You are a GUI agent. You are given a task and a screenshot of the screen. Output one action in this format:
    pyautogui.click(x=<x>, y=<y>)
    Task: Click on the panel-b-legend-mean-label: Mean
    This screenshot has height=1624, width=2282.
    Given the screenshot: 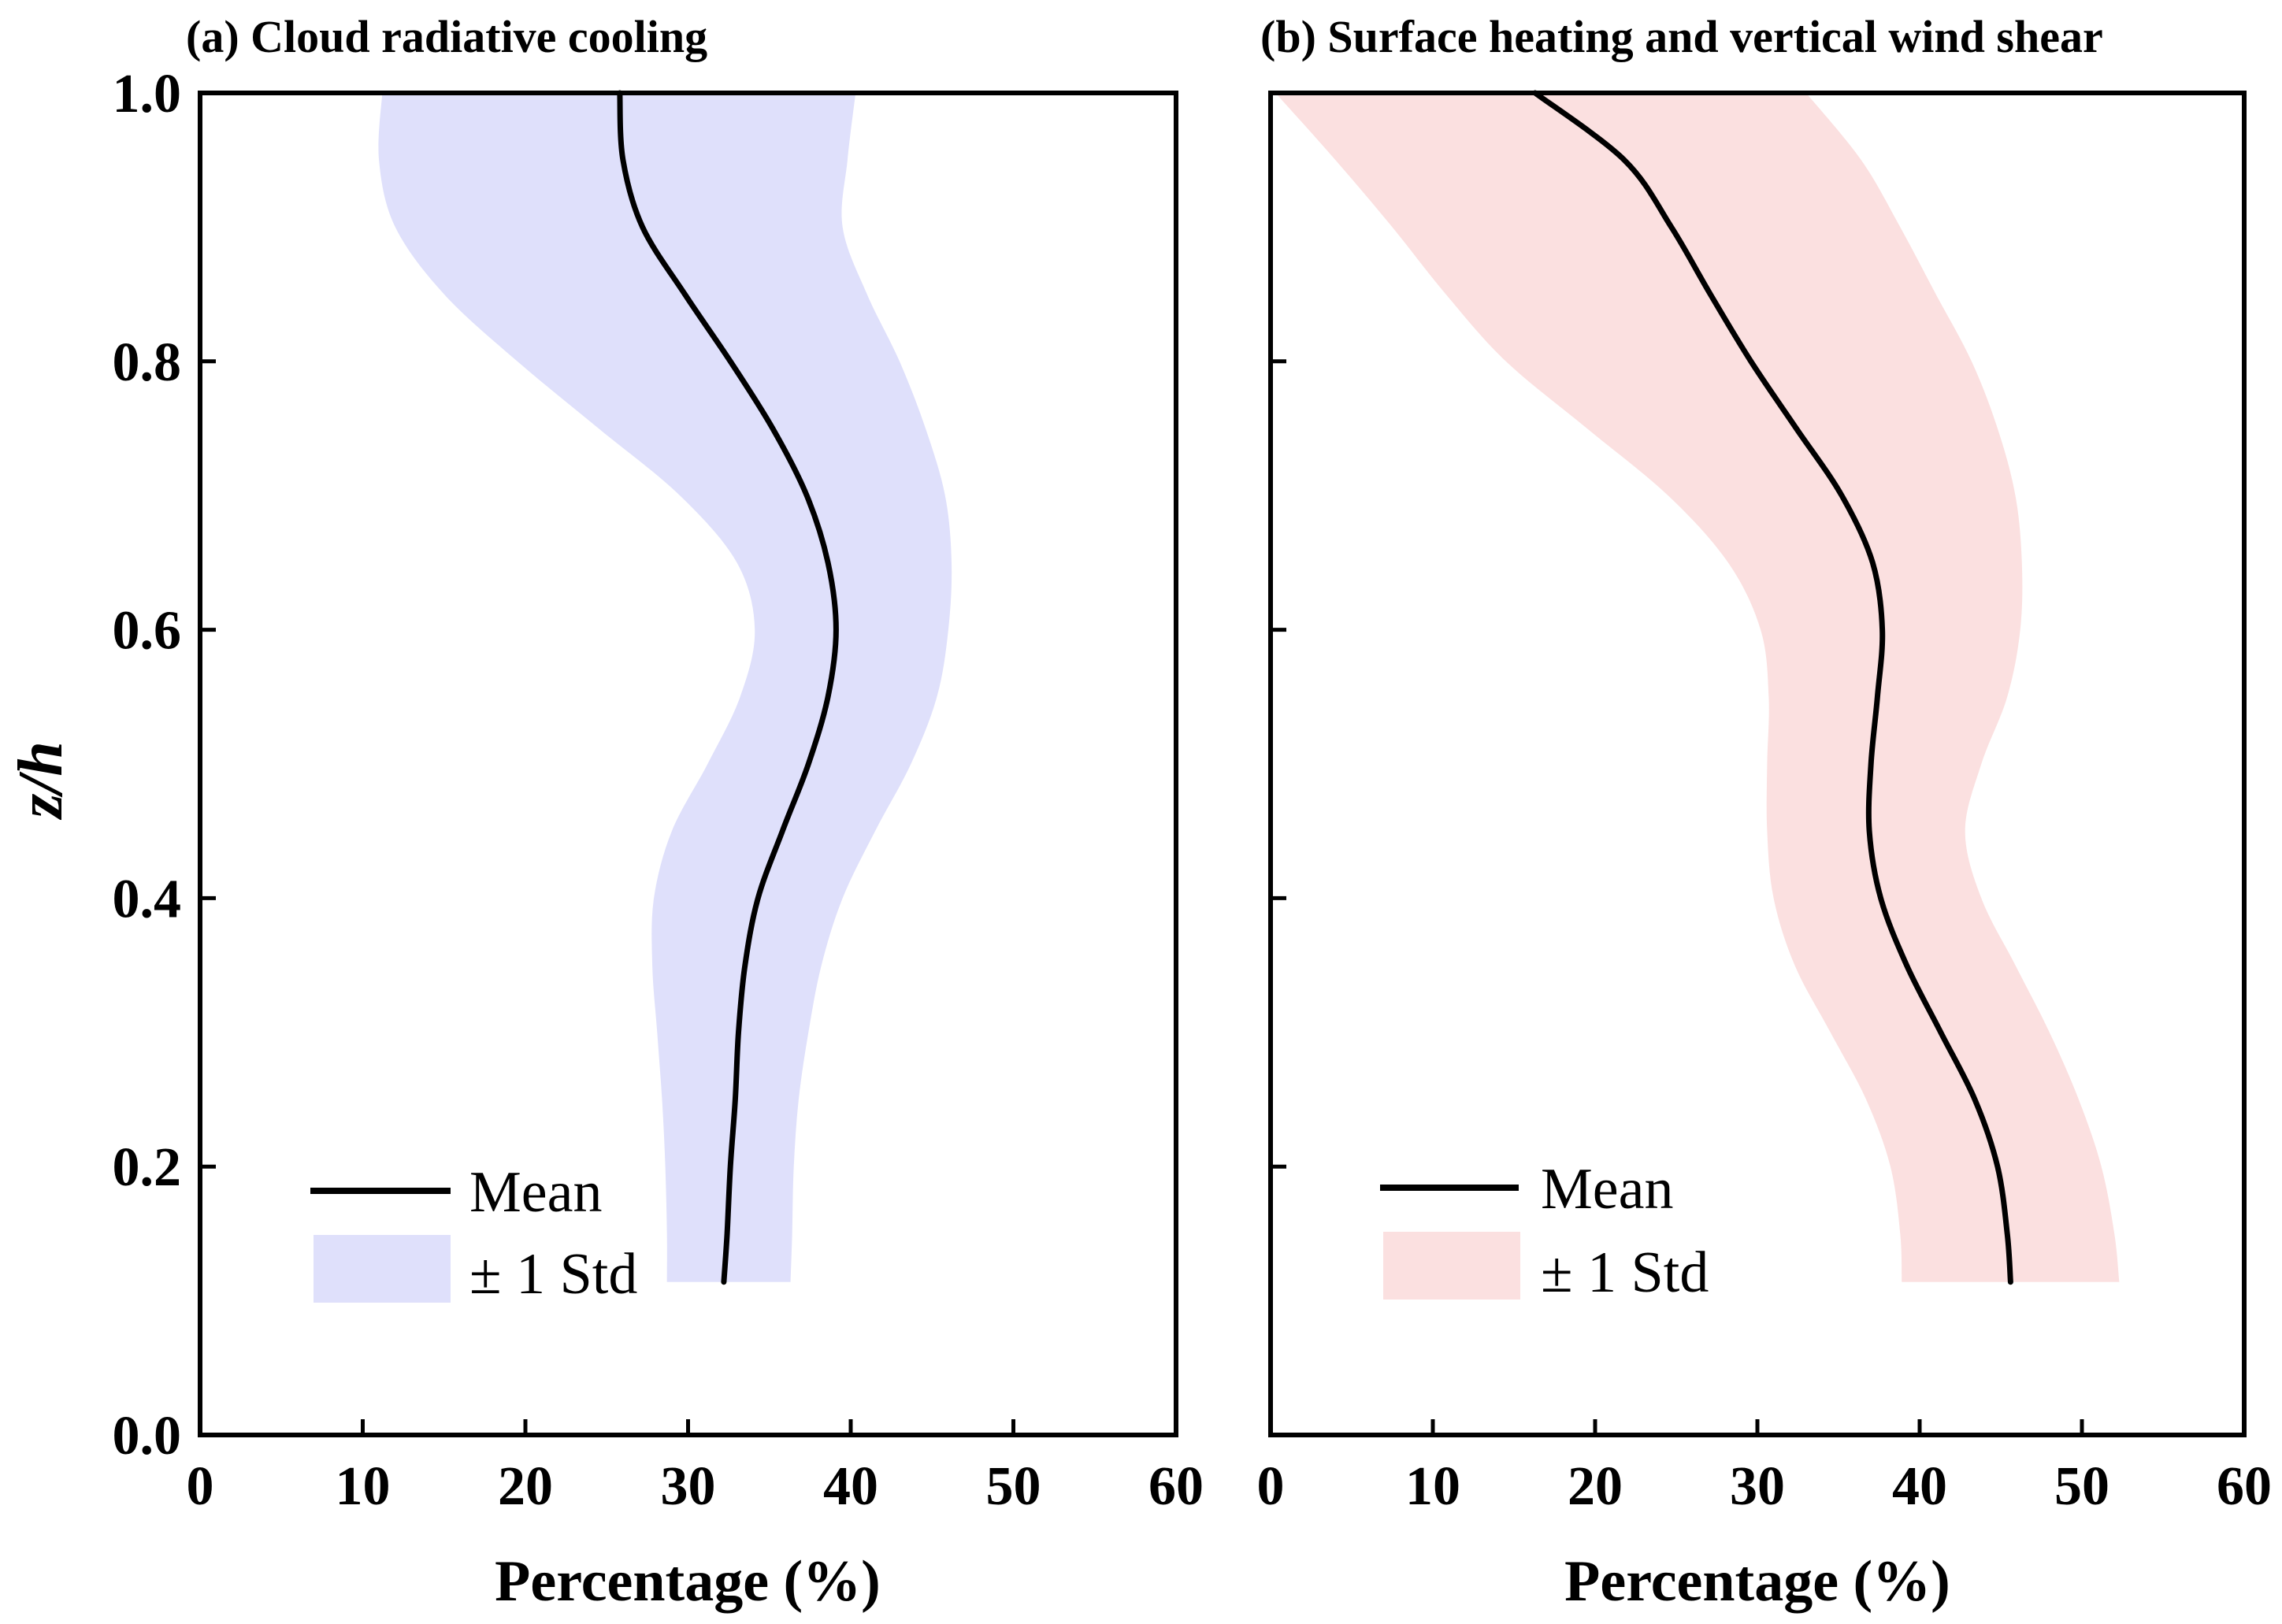 What is the action you would take?
    pyautogui.click(x=1607, y=1189)
    